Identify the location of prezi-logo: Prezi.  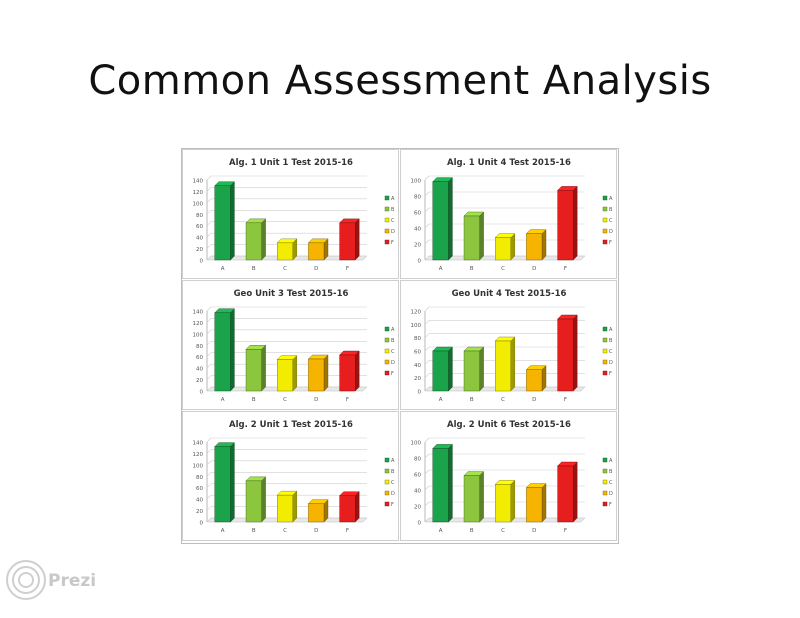
(54, 581).